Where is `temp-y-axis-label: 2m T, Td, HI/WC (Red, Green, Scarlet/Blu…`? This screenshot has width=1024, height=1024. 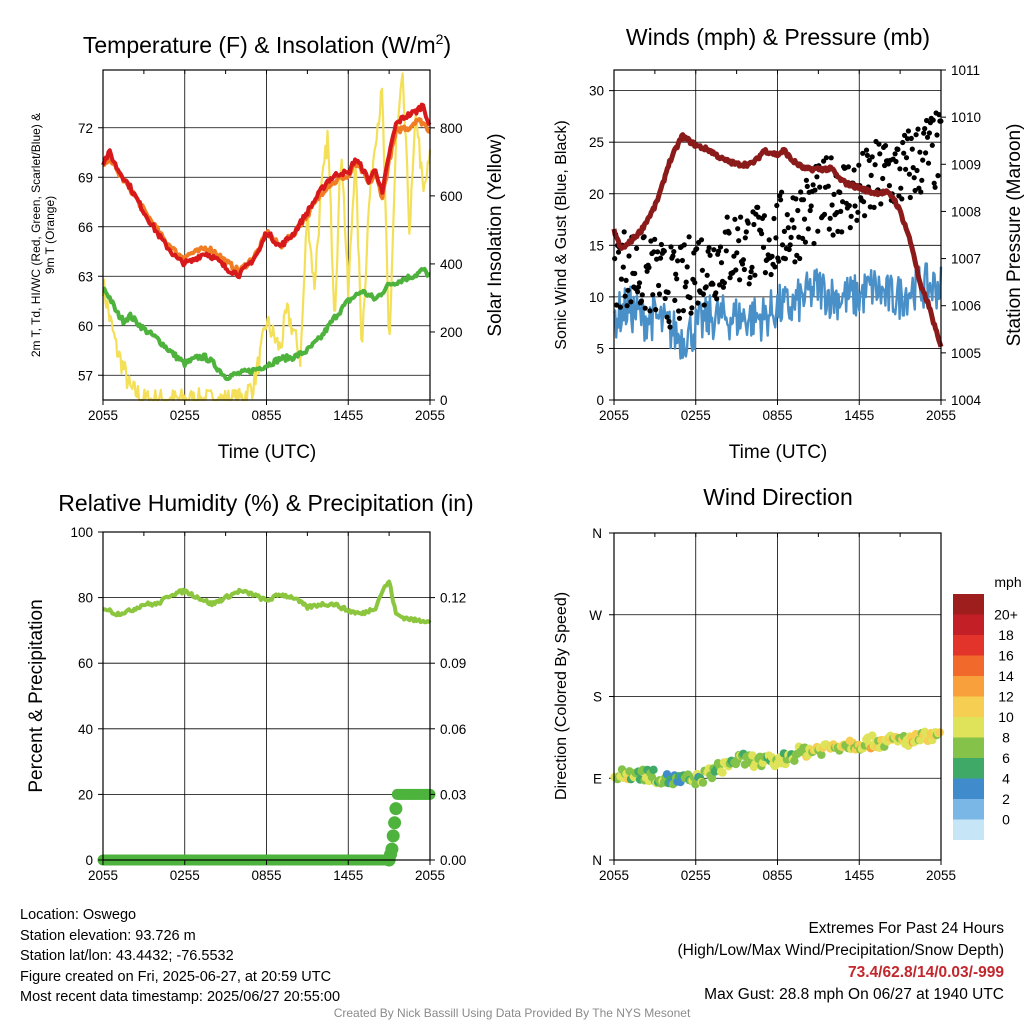 temp-y-axis-label: 2m T, Td, HI/WC (Red, Green, Scarlet/Blu… is located at coordinates (43, 235).